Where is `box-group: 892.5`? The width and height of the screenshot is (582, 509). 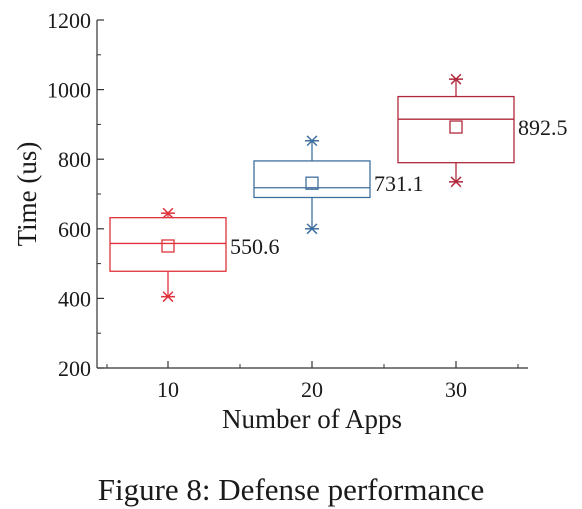
box-group: 892.5 is located at coordinates (482, 130).